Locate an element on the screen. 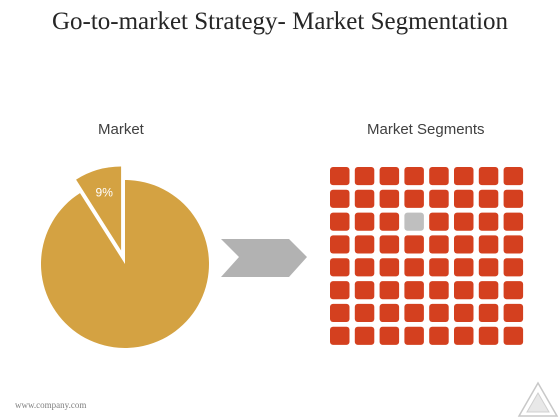  market-segments-label: Market Segments is located at coordinates (426, 129).